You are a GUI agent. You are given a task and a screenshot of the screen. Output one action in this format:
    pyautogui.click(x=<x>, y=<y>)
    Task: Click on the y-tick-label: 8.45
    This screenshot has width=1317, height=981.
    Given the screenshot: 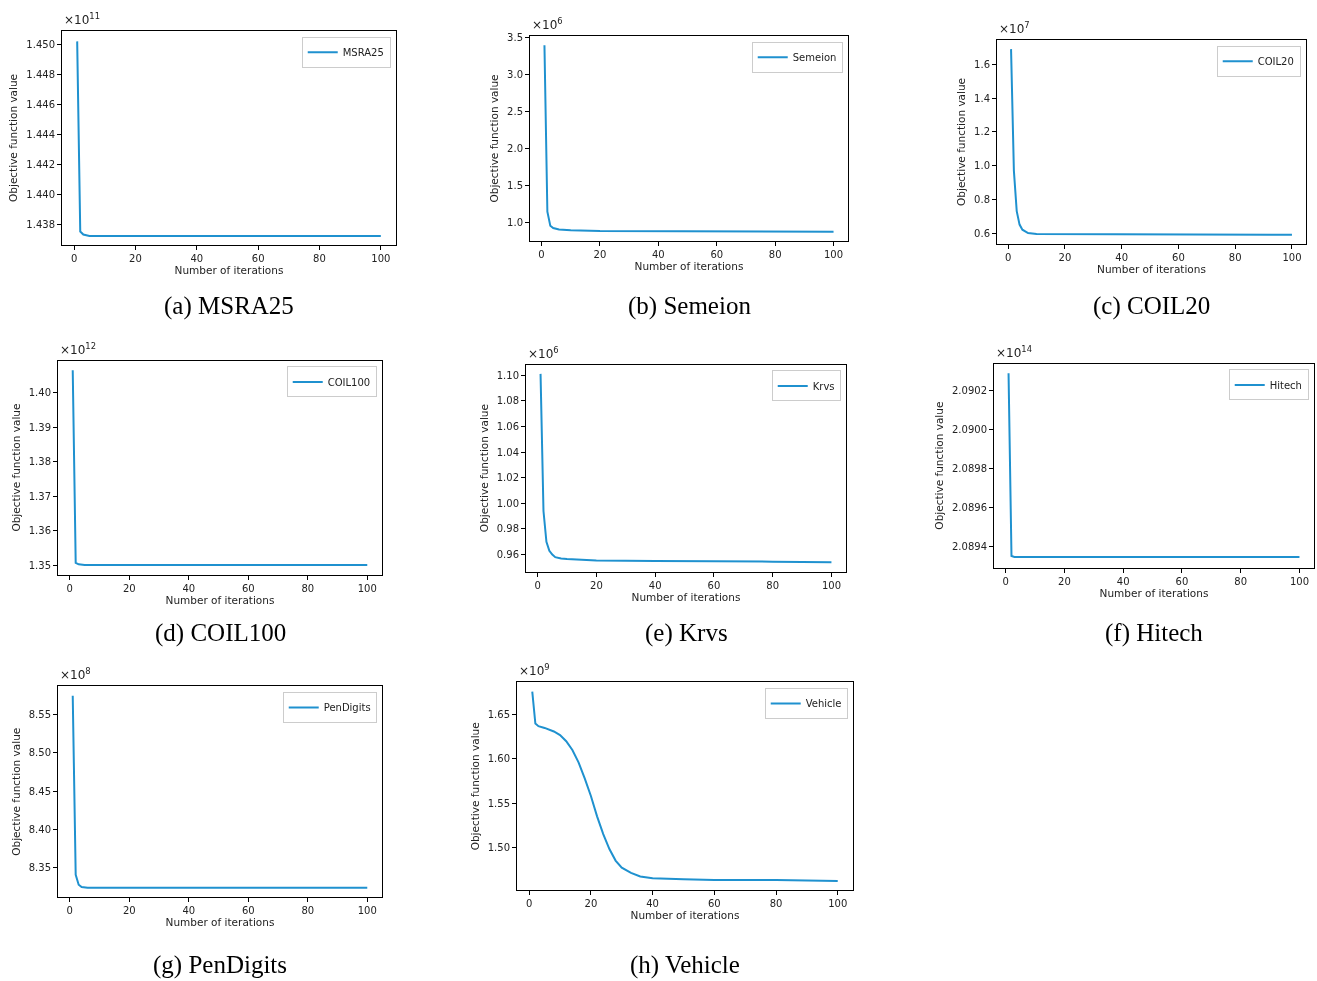 What is the action you would take?
    pyautogui.click(x=39, y=791)
    